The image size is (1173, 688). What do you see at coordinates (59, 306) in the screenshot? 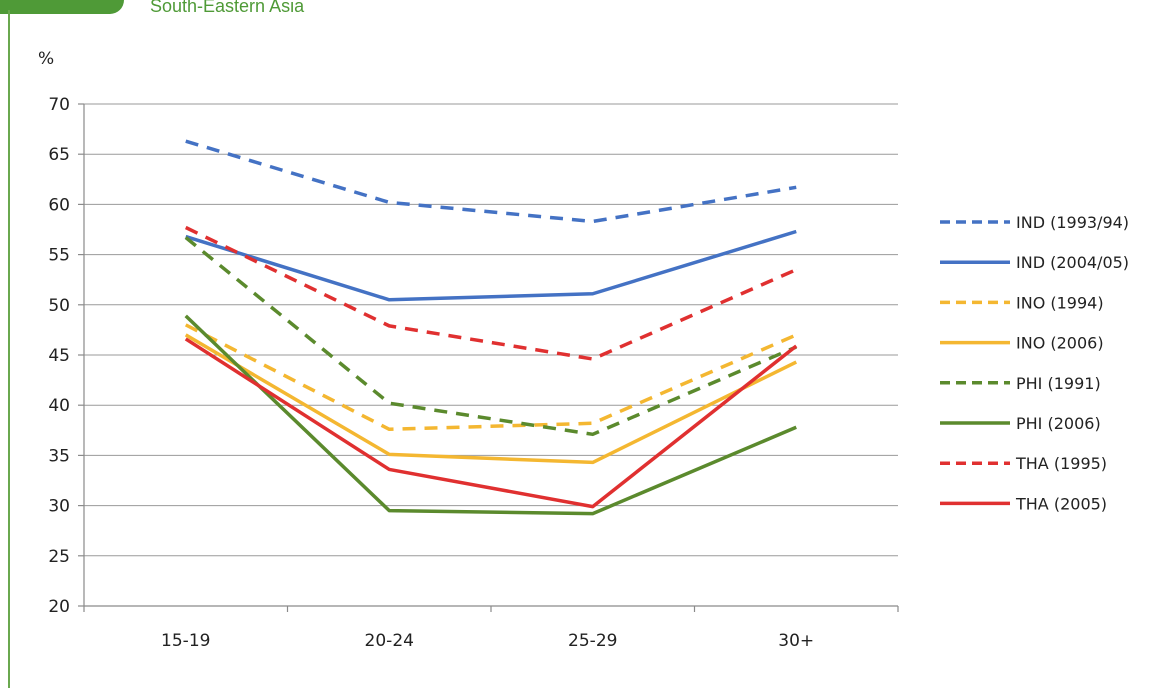
I see `y-tick-label: 50` at bounding box center [59, 306].